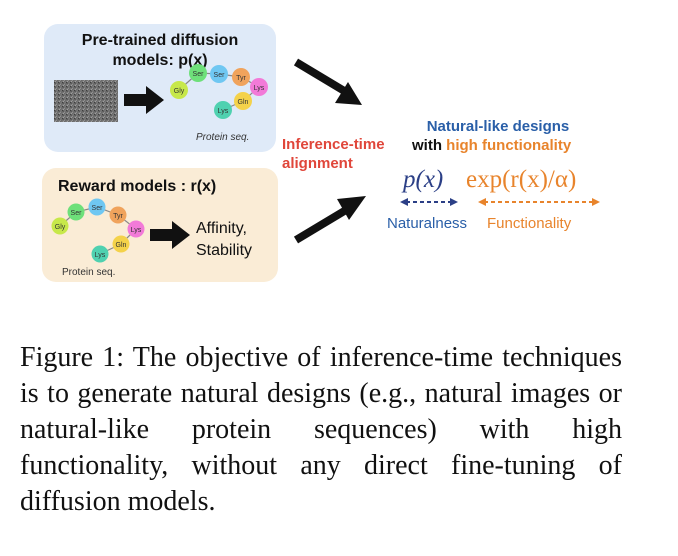  I want to click on protein-chain-bottom: Gly Ser Ser Tyr Lys Gln Lys, so click(98, 230).